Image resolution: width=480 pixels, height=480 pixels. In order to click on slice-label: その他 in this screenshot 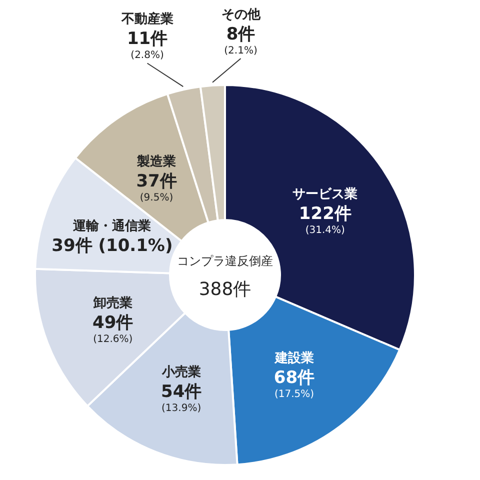, I will do `click(241, 14)`.